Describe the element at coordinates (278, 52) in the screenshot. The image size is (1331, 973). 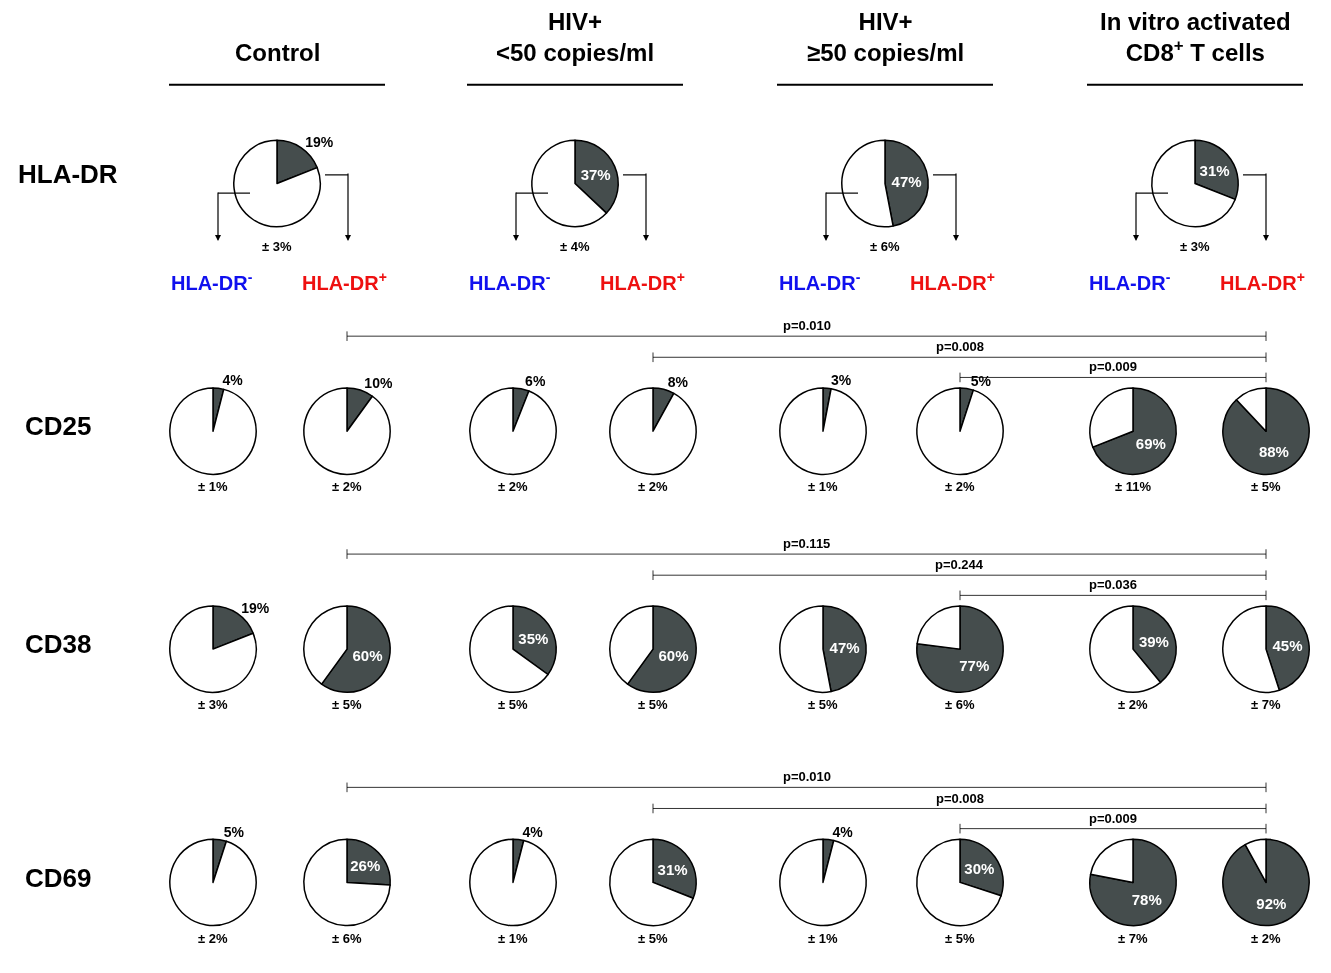
I see `chart-title: Control` at that location.